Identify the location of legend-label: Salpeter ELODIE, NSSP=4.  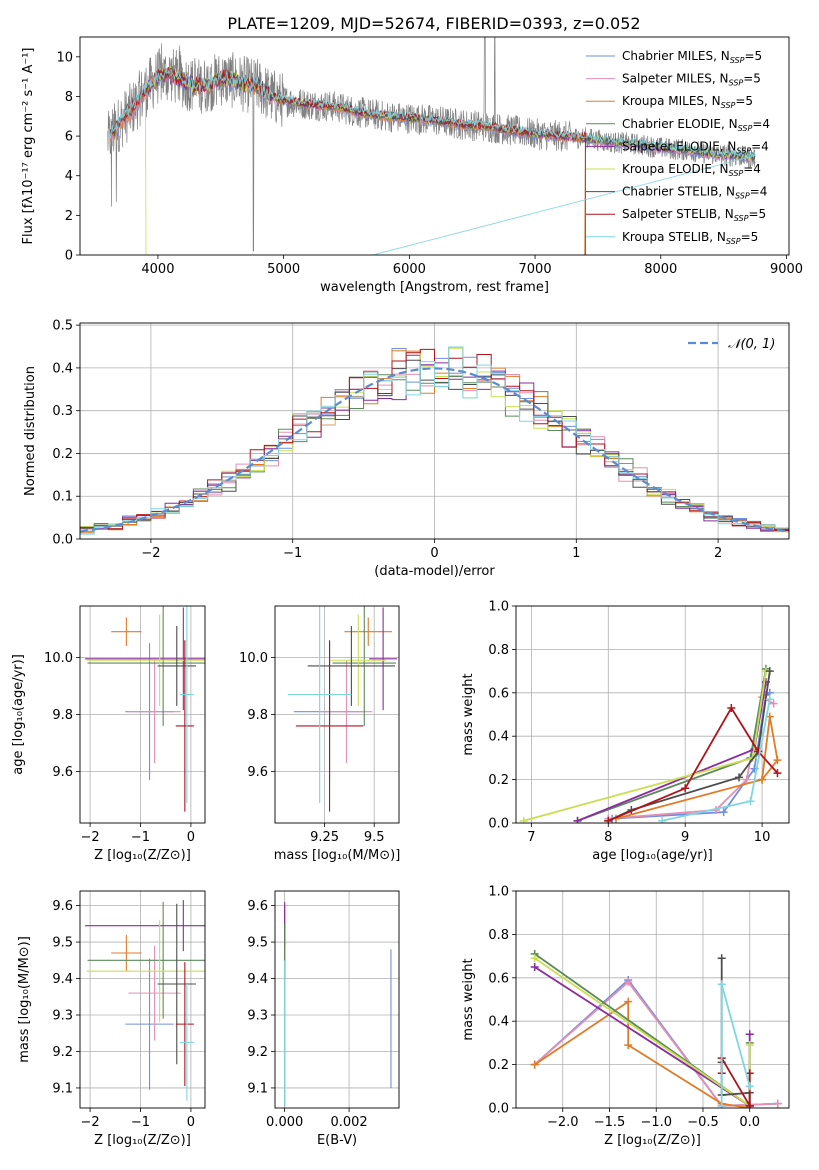
(695, 147).